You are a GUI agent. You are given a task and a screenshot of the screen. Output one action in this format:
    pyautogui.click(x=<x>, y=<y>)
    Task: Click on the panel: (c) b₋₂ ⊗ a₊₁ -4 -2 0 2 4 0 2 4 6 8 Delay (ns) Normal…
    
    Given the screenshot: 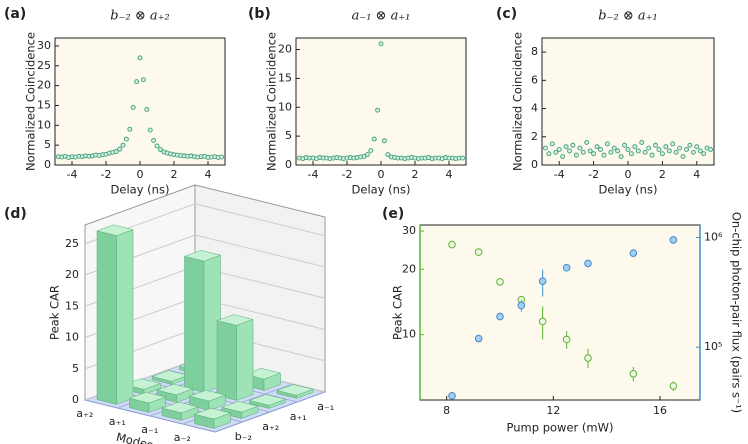 What is the action you would take?
    pyautogui.click(x=605, y=101)
    